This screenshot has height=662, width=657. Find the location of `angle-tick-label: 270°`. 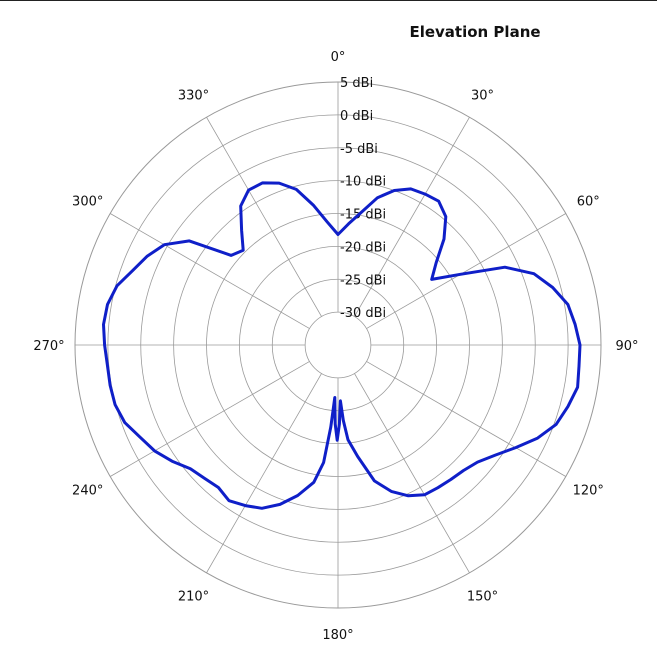

angle-tick-label: 270° is located at coordinates (48, 346).